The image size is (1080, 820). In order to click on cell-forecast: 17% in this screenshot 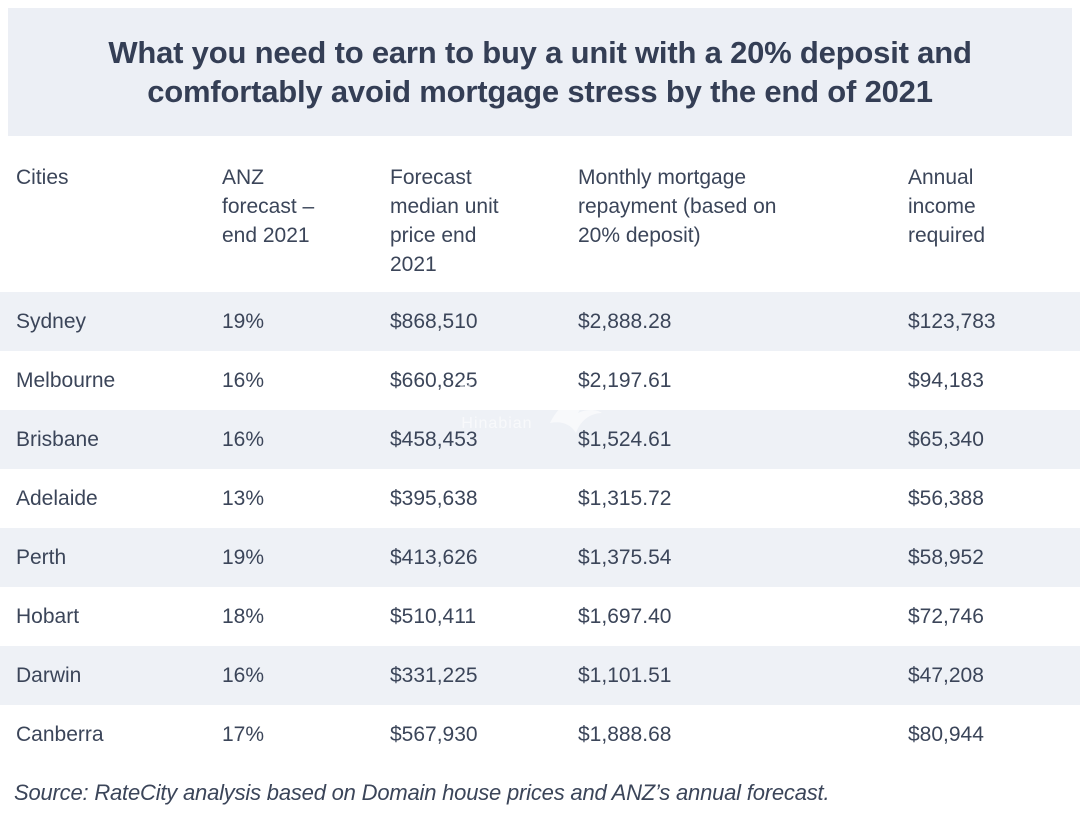, I will do `click(243, 734)`.